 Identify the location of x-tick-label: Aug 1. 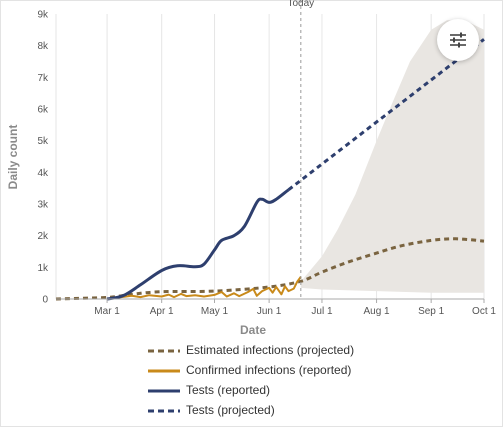
(376, 311).